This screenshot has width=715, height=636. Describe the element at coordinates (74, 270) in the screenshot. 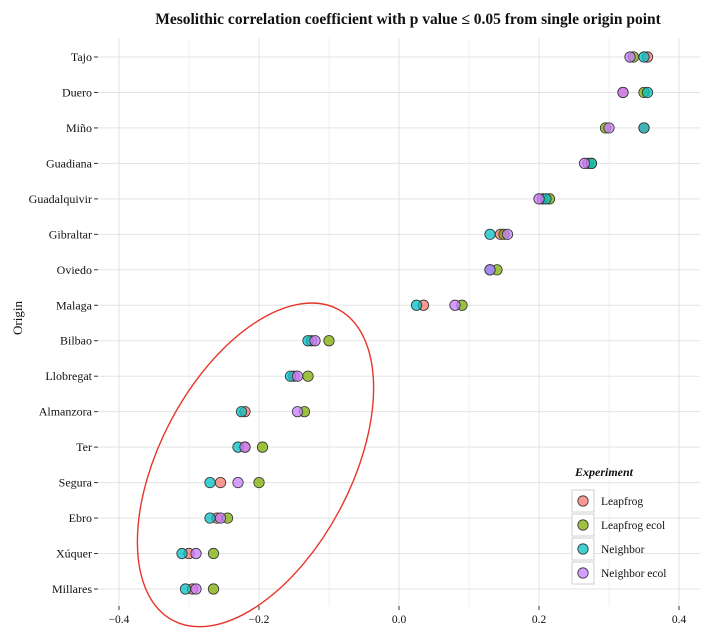

I see `y-tick-label: Oviedo` at that location.